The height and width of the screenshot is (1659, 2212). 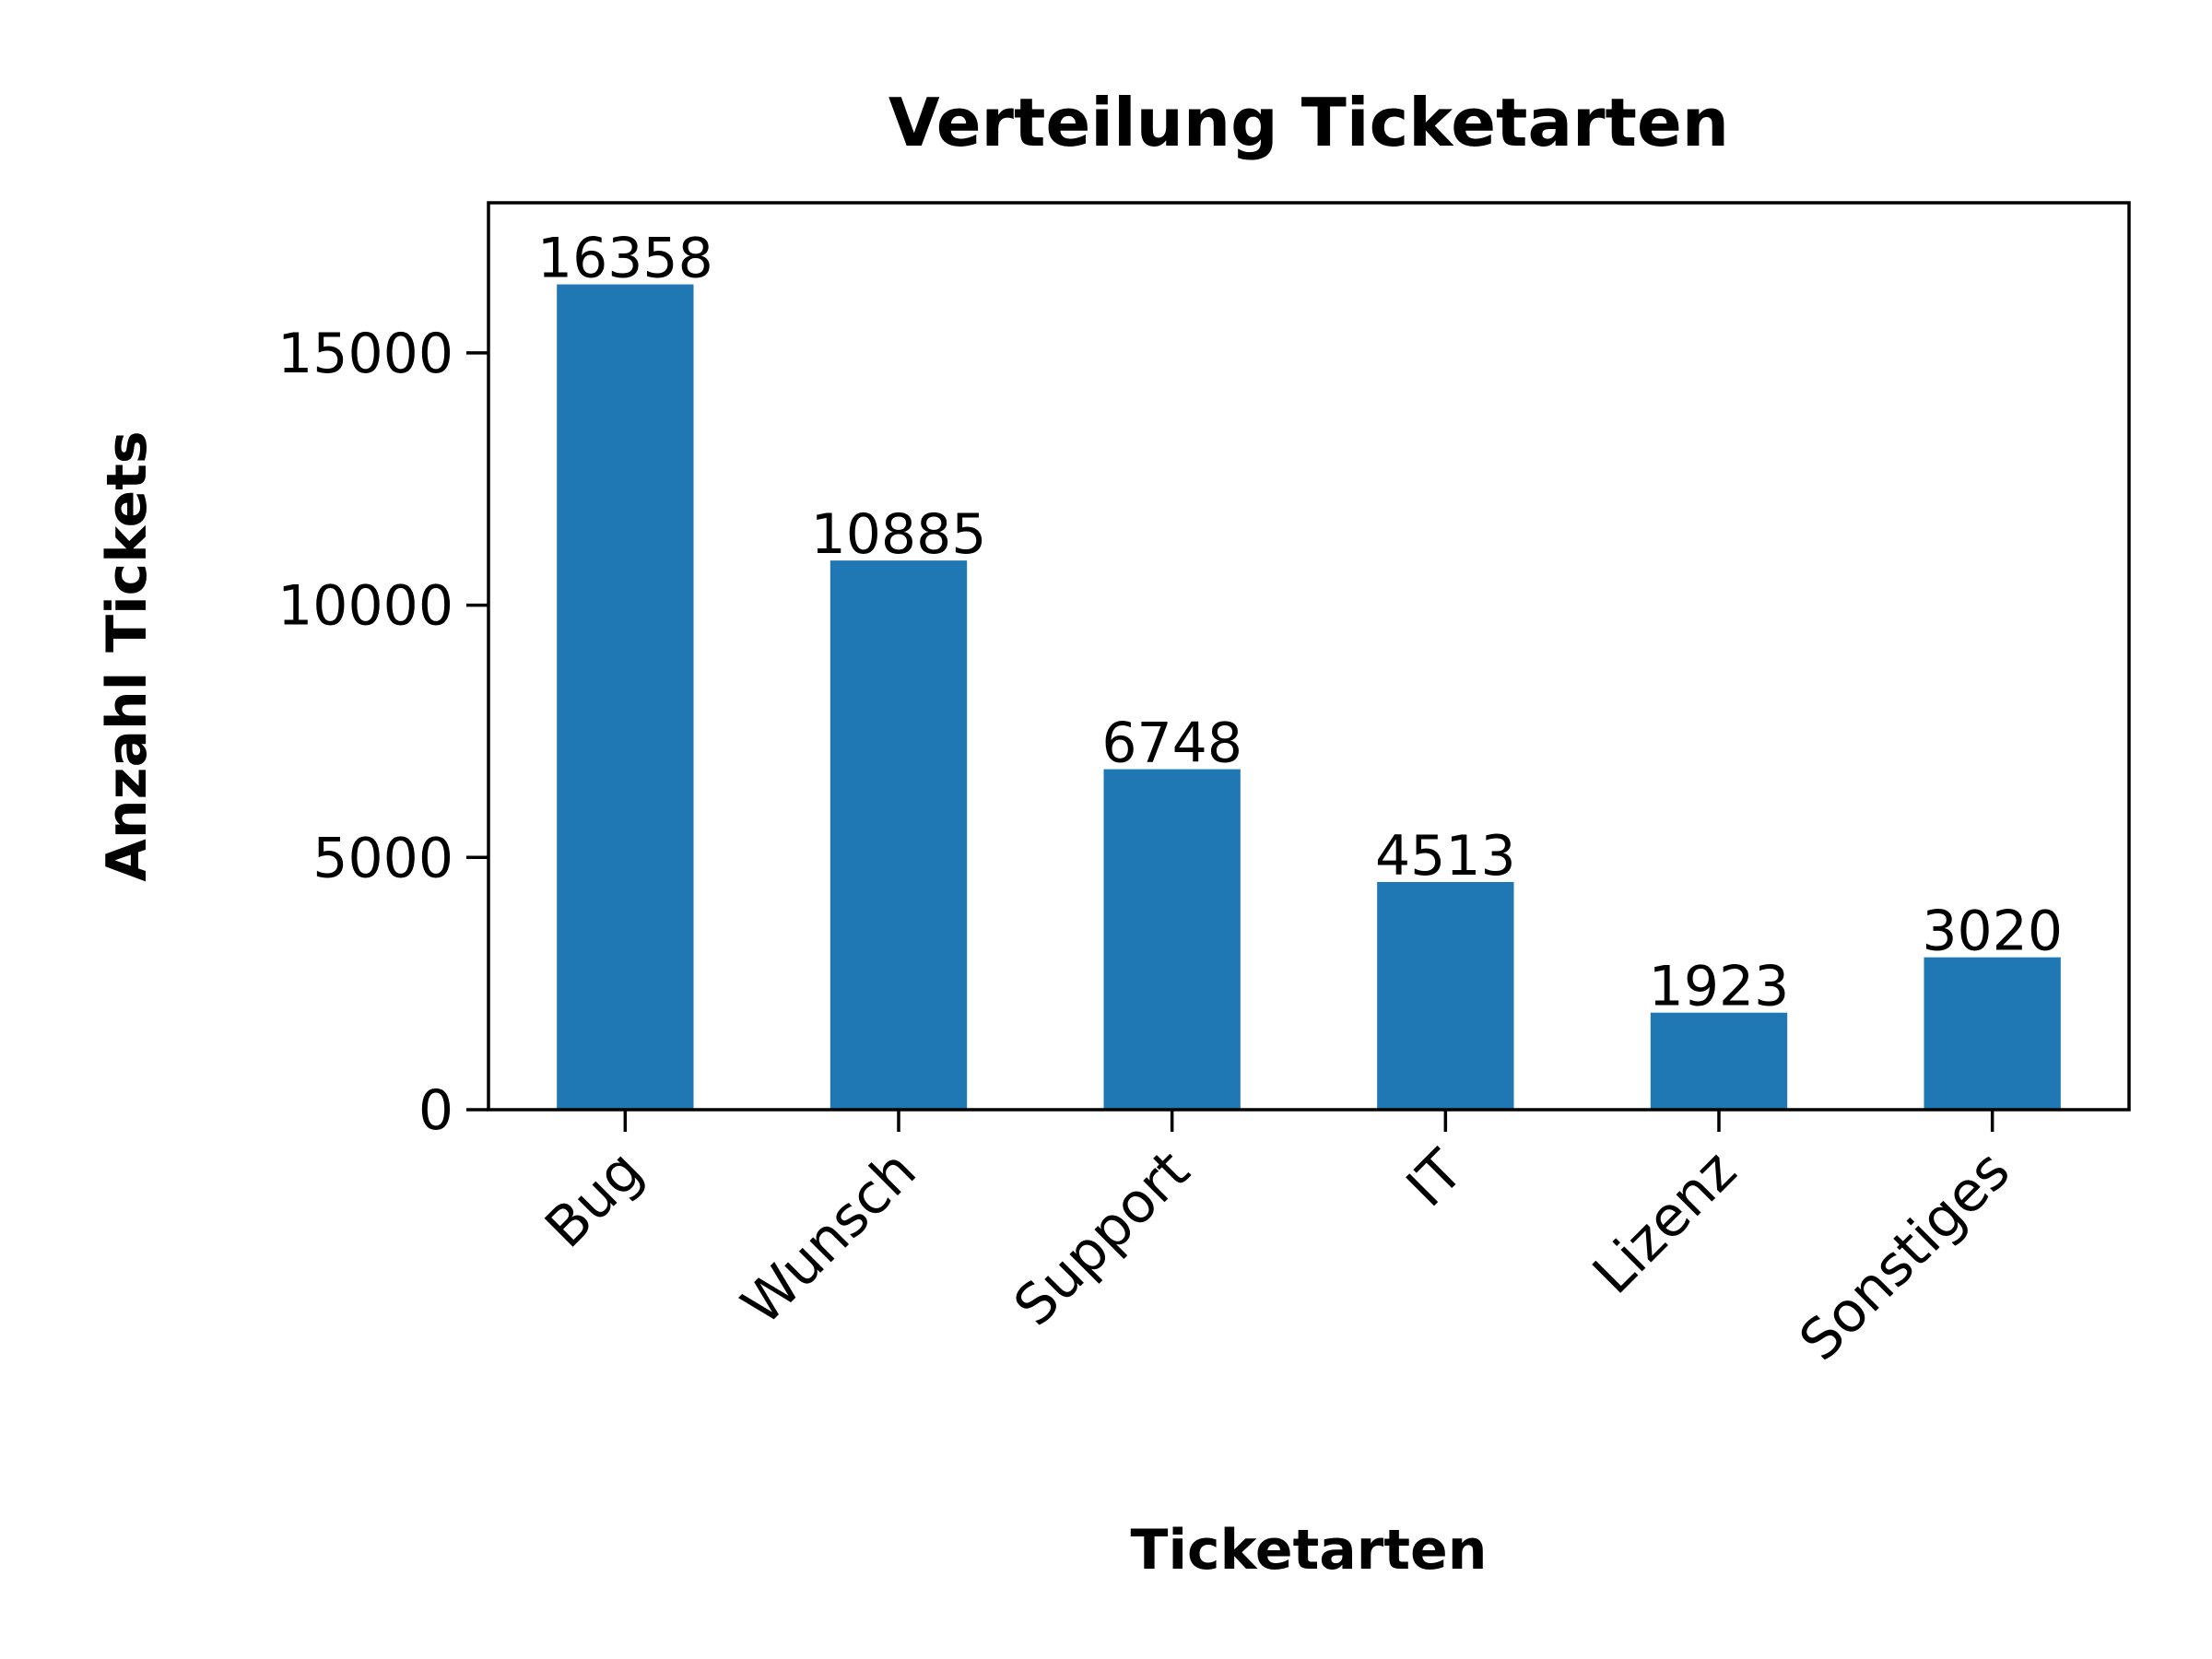 What do you see at coordinates (1308, 122) in the screenshot?
I see `chart-title: Verteilung Ticketarten` at bounding box center [1308, 122].